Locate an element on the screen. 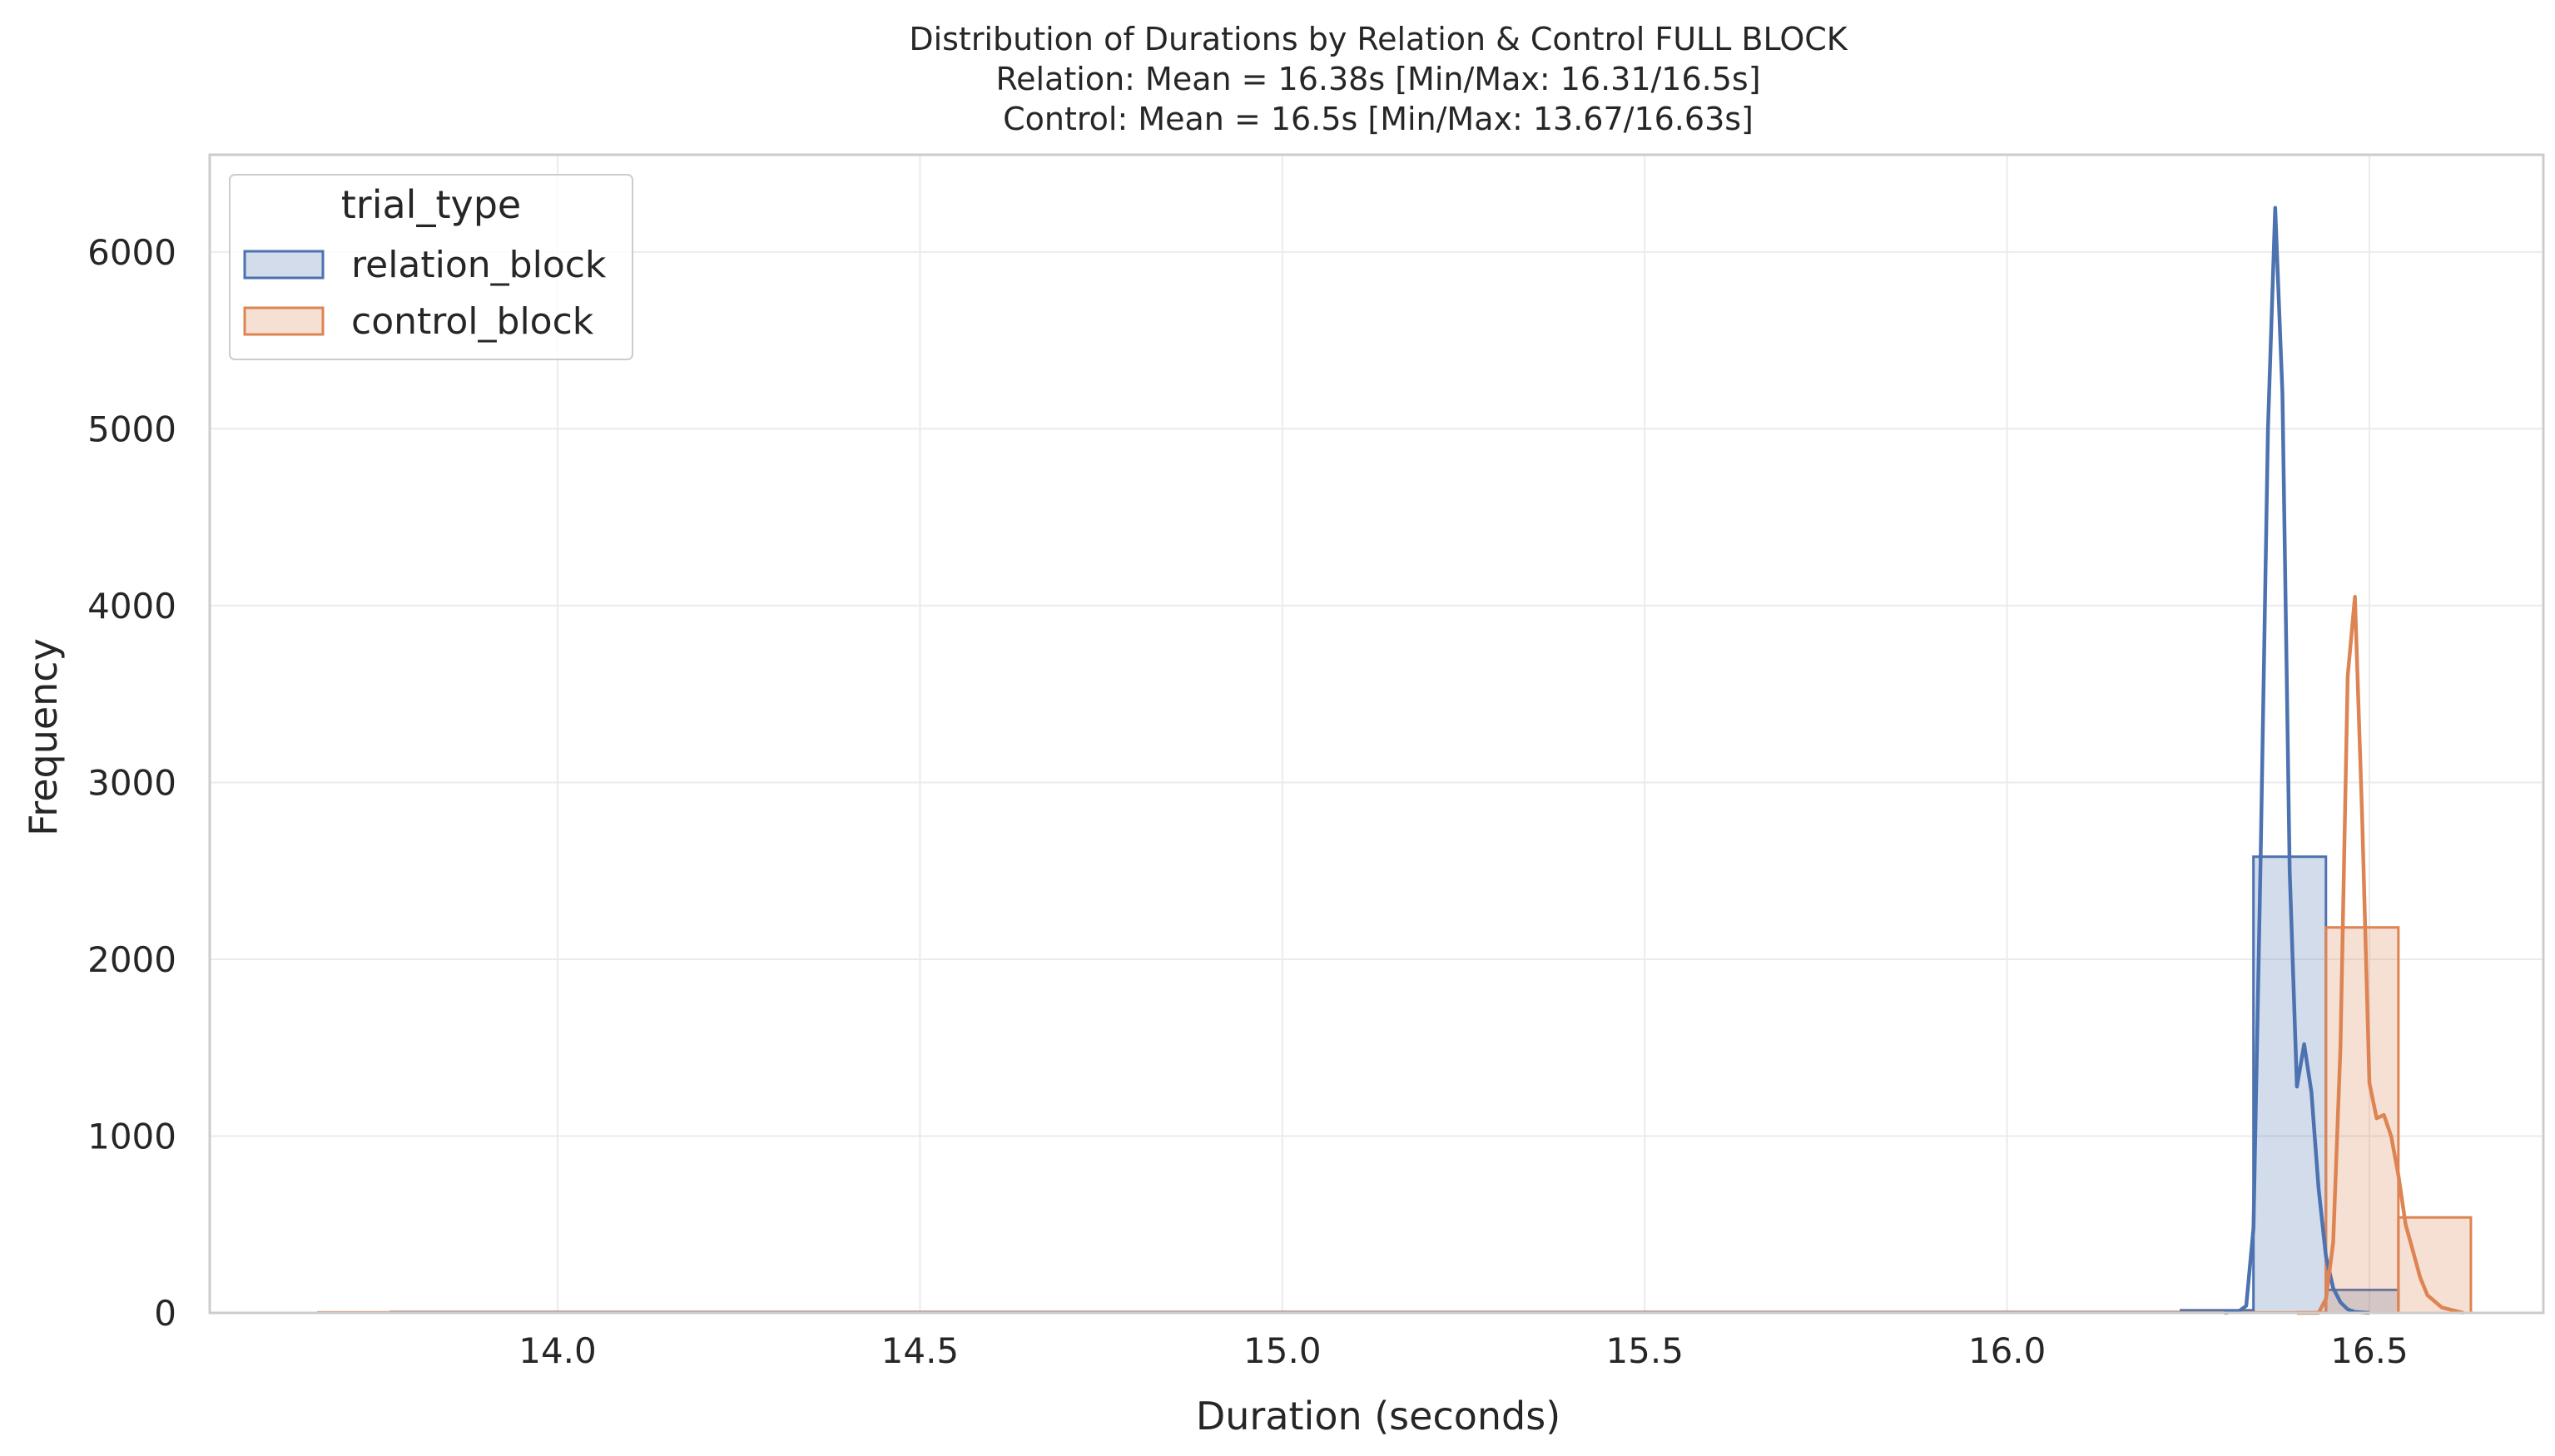 Image resolution: width=2555 pixels, height=1456 pixels. x-tick-label: 16.5 is located at coordinates (2370, 1350).